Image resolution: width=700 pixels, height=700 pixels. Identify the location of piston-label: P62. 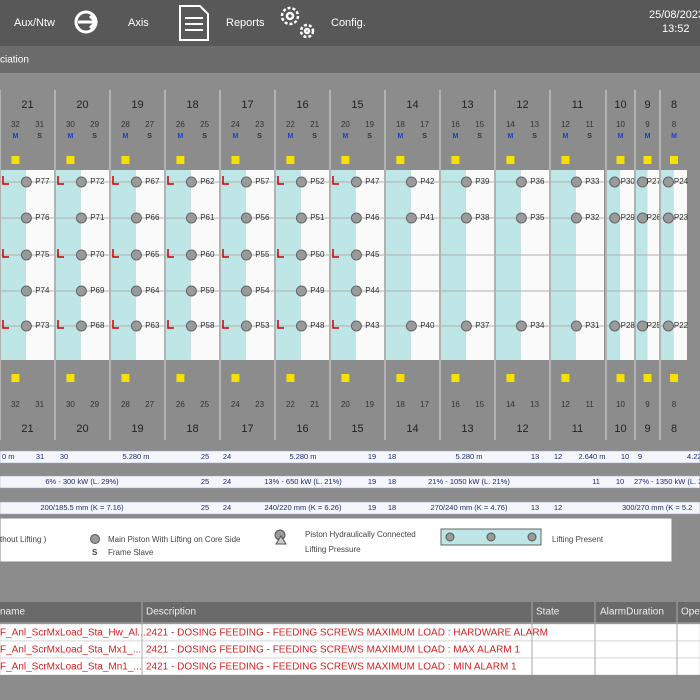
(207, 181).